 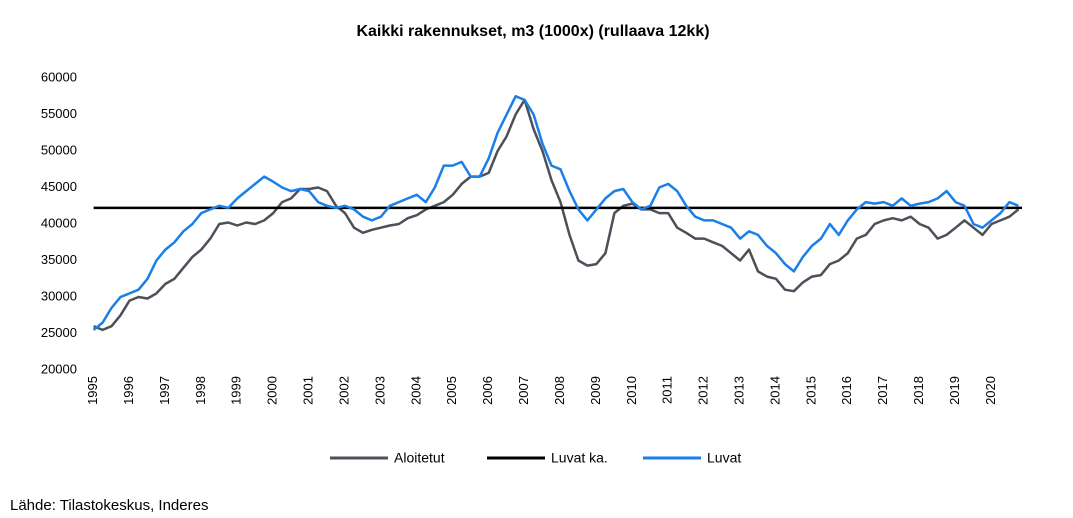 What do you see at coordinates (128, 390) in the screenshot?
I see `x-tick-label: 1996` at bounding box center [128, 390].